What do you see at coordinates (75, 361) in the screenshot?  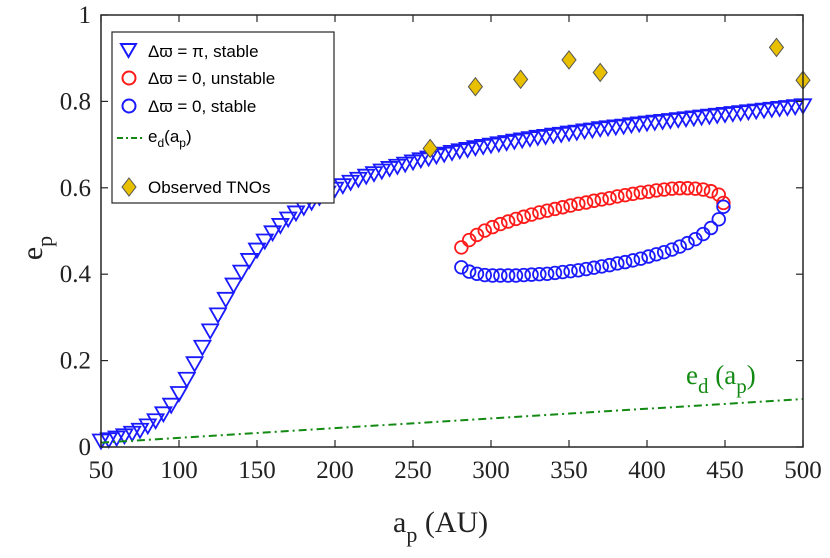 I see `y-tick-label: 0.2` at bounding box center [75, 361].